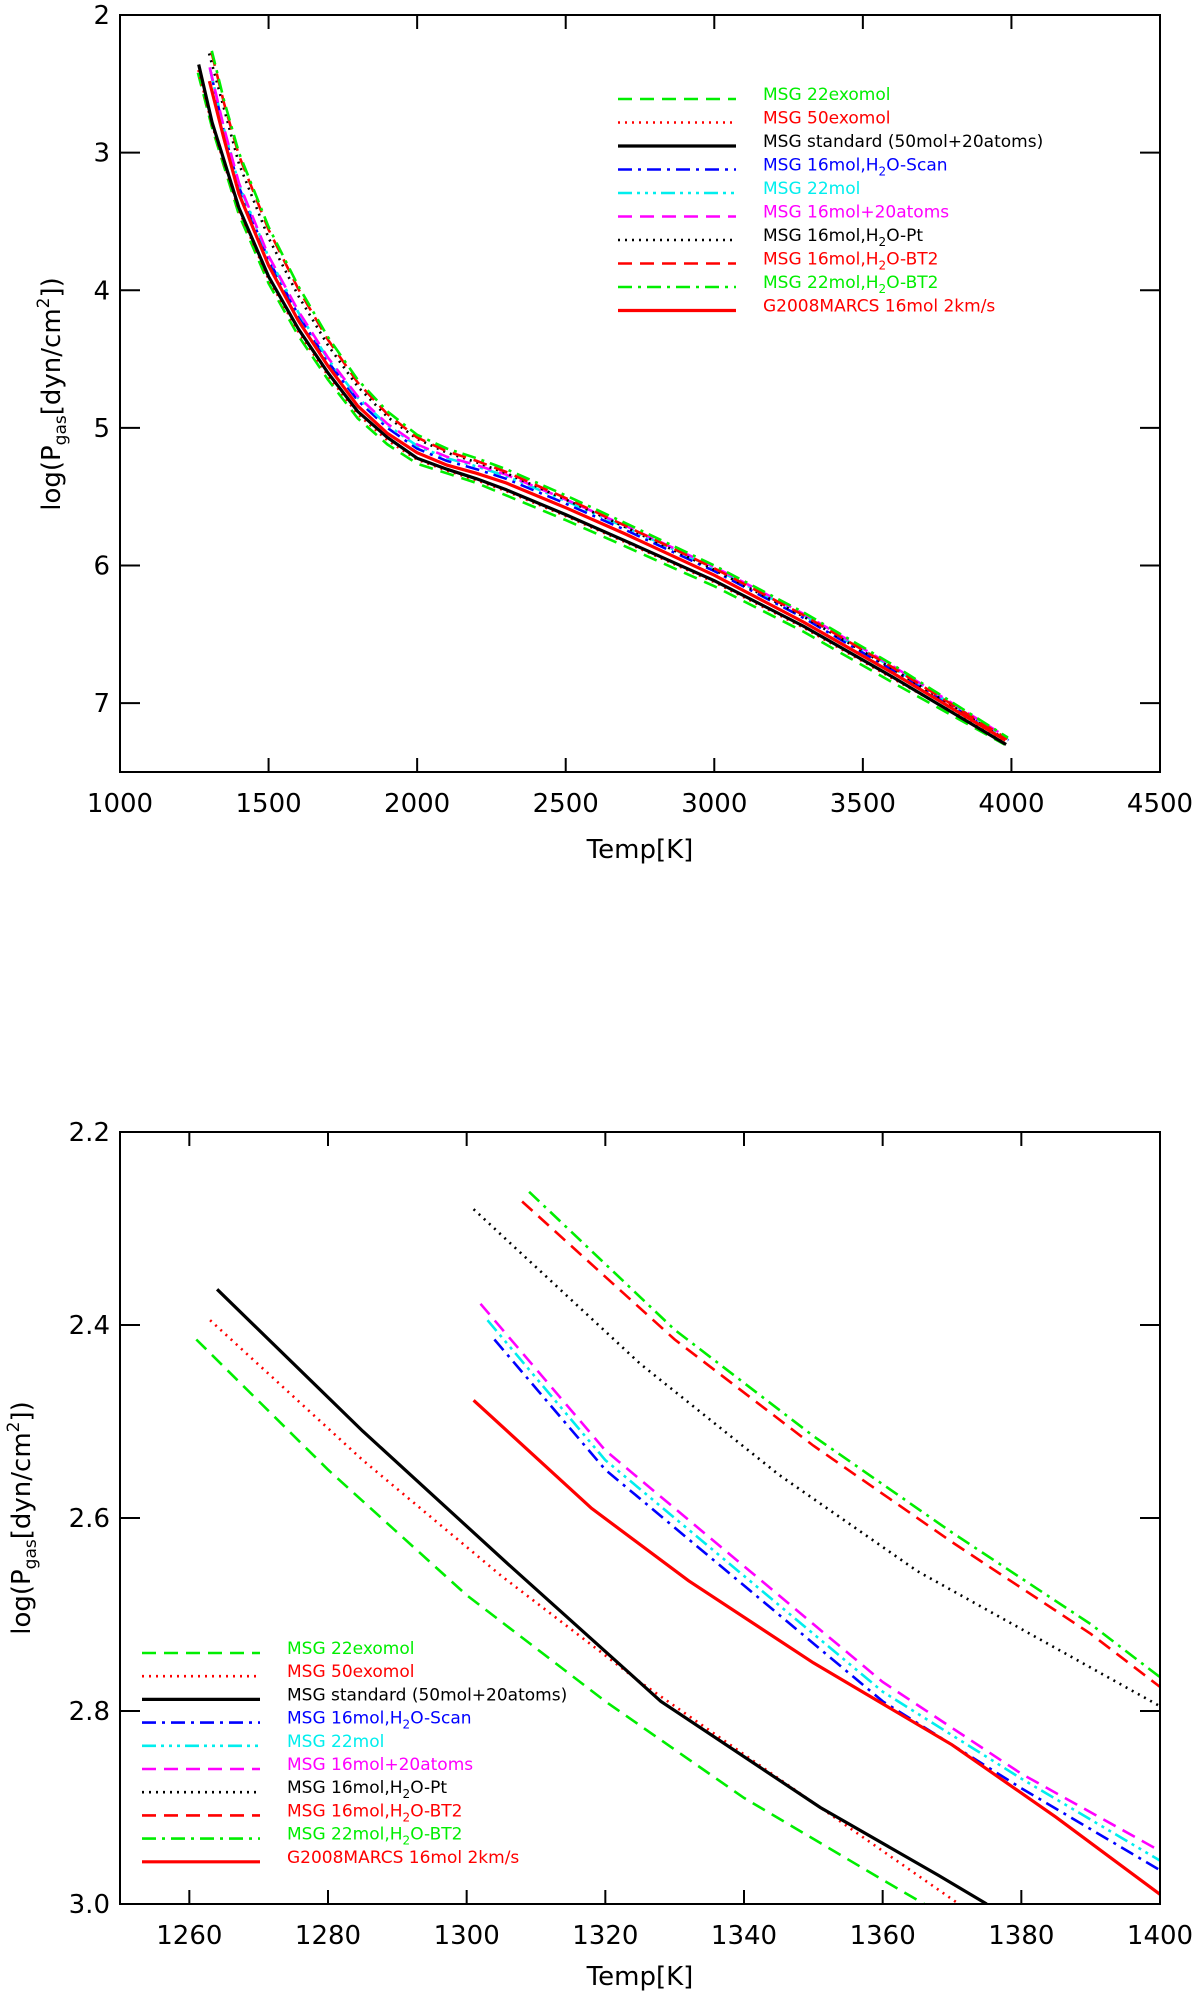 This screenshot has height=1993, width=1200. What do you see at coordinates (89, 1519) in the screenshot?
I see `bot-y-tick-label-2: 2.6` at bounding box center [89, 1519].